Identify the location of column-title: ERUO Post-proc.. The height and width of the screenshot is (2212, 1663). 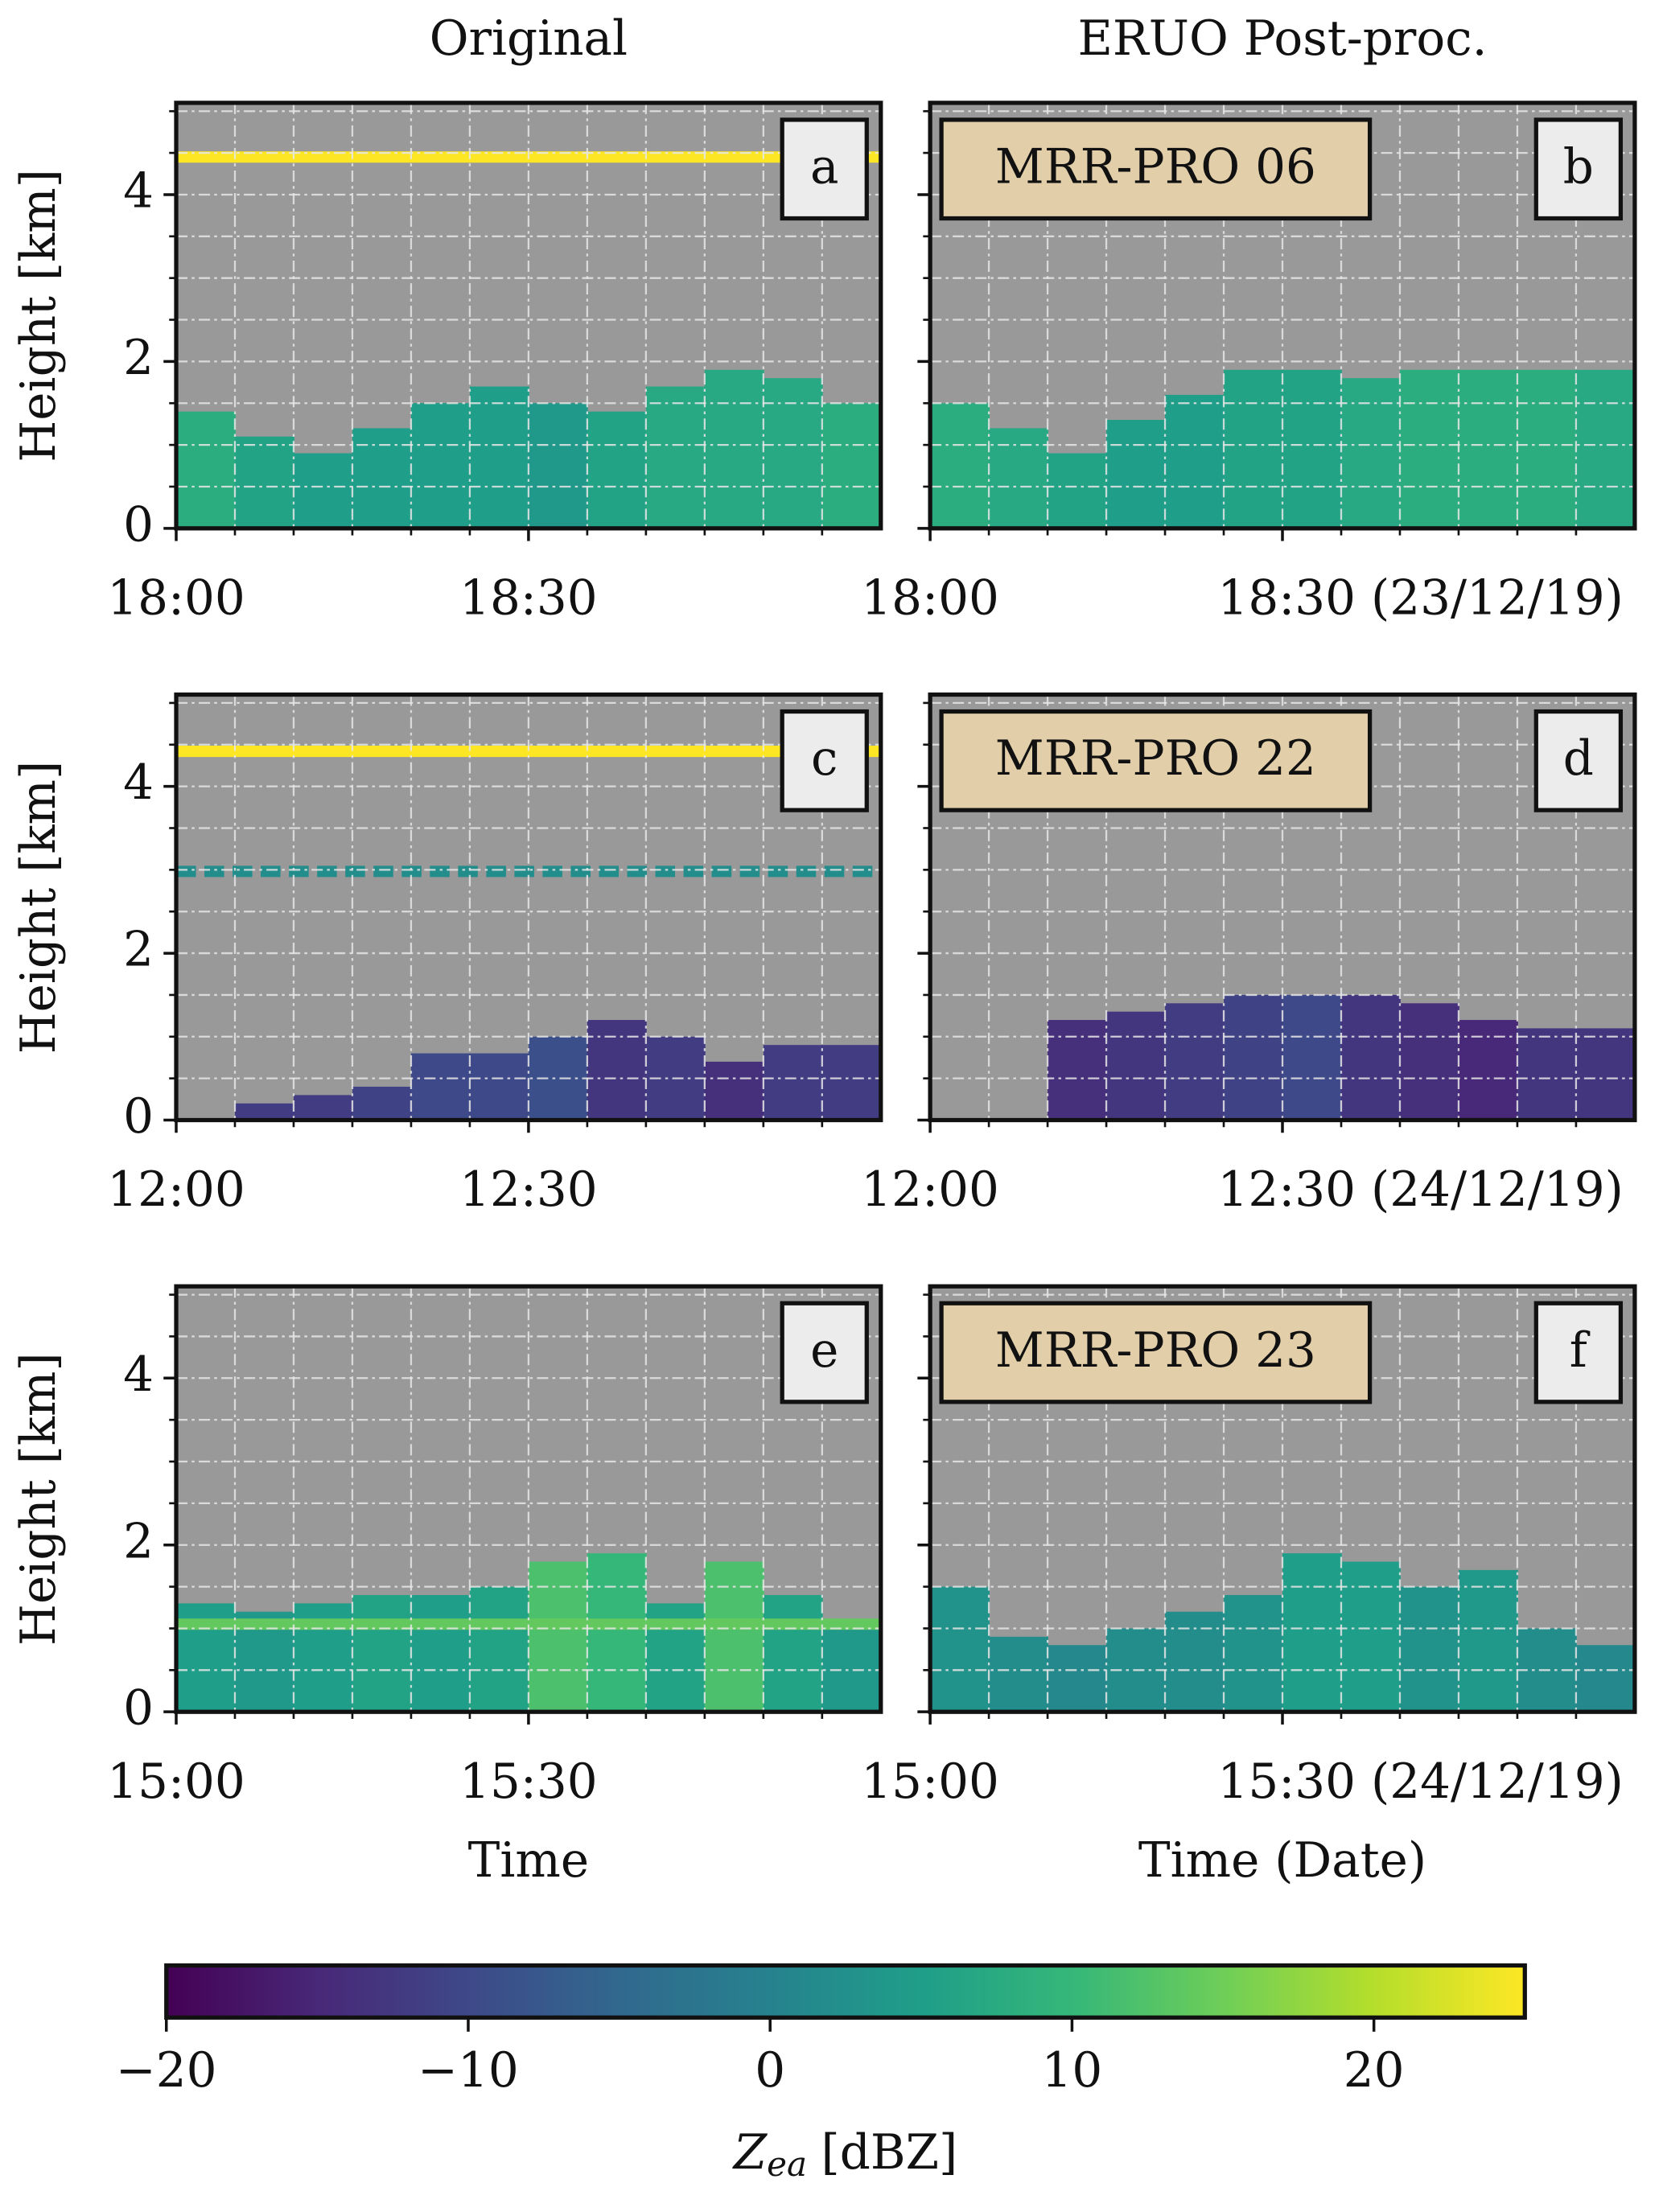
(1282, 39).